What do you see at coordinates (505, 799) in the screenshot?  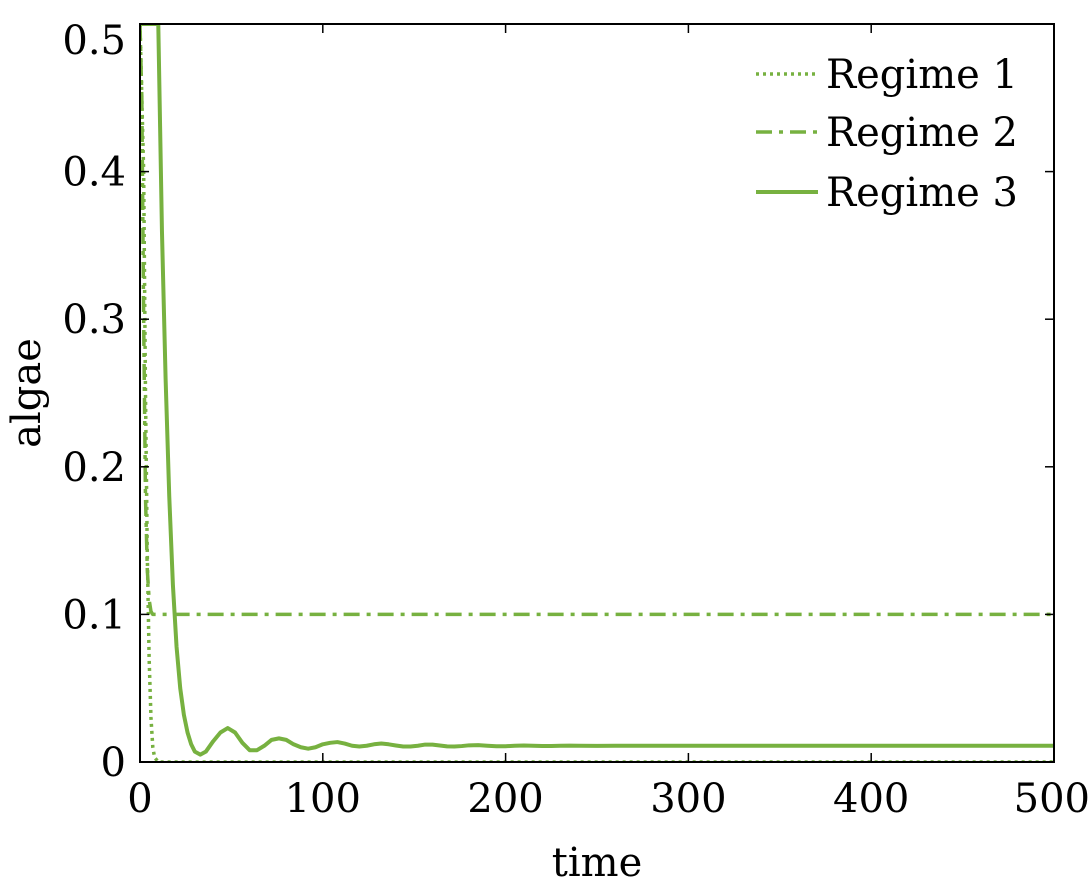 I see `x-tick-label: 200` at bounding box center [505, 799].